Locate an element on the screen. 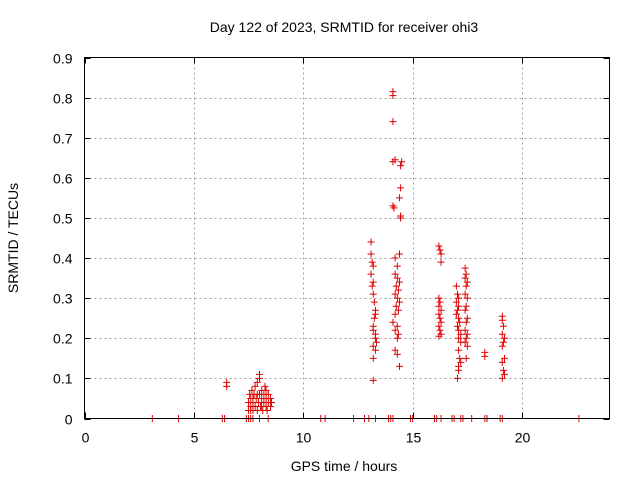  x-tick-label: 15 is located at coordinates (414, 438).